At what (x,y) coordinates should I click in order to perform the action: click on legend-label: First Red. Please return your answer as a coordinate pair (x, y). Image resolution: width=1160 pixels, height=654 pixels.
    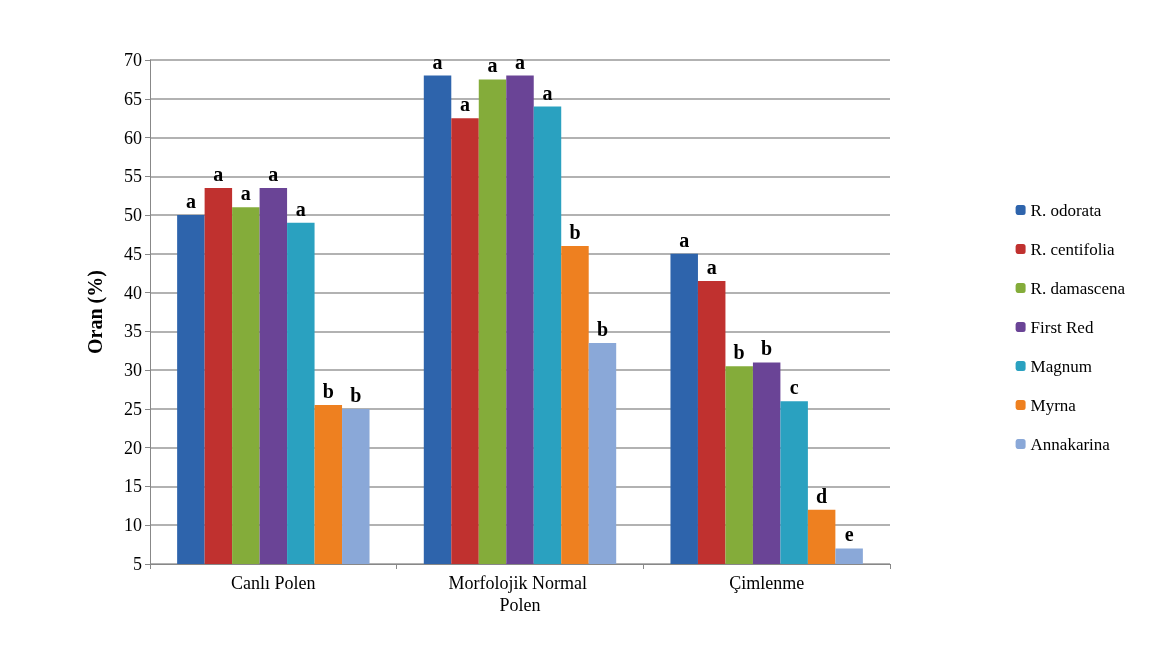
    Looking at the image, I should click on (1062, 327).